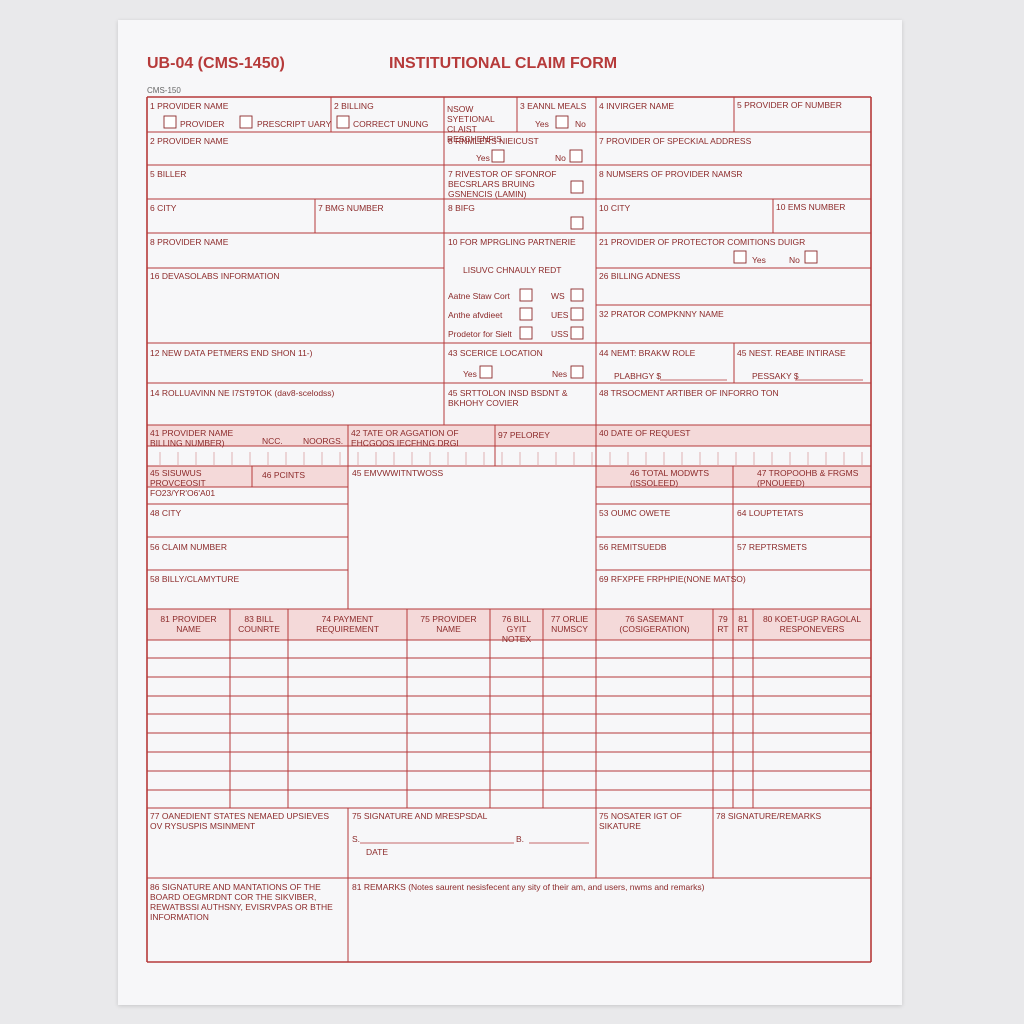 The width and height of the screenshot is (1024, 1024). What do you see at coordinates (377, 852) in the screenshot?
I see `field-label: DATE` at bounding box center [377, 852].